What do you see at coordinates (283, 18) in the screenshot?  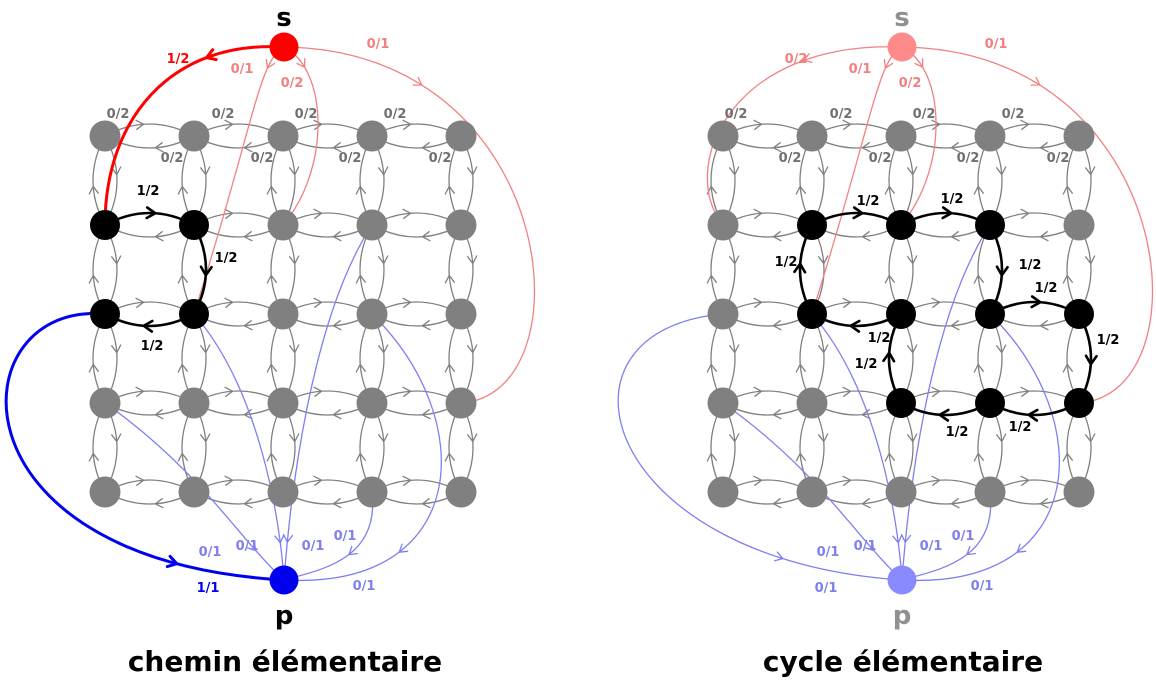 I see `source-label: s` at bounding box center [283, 18].